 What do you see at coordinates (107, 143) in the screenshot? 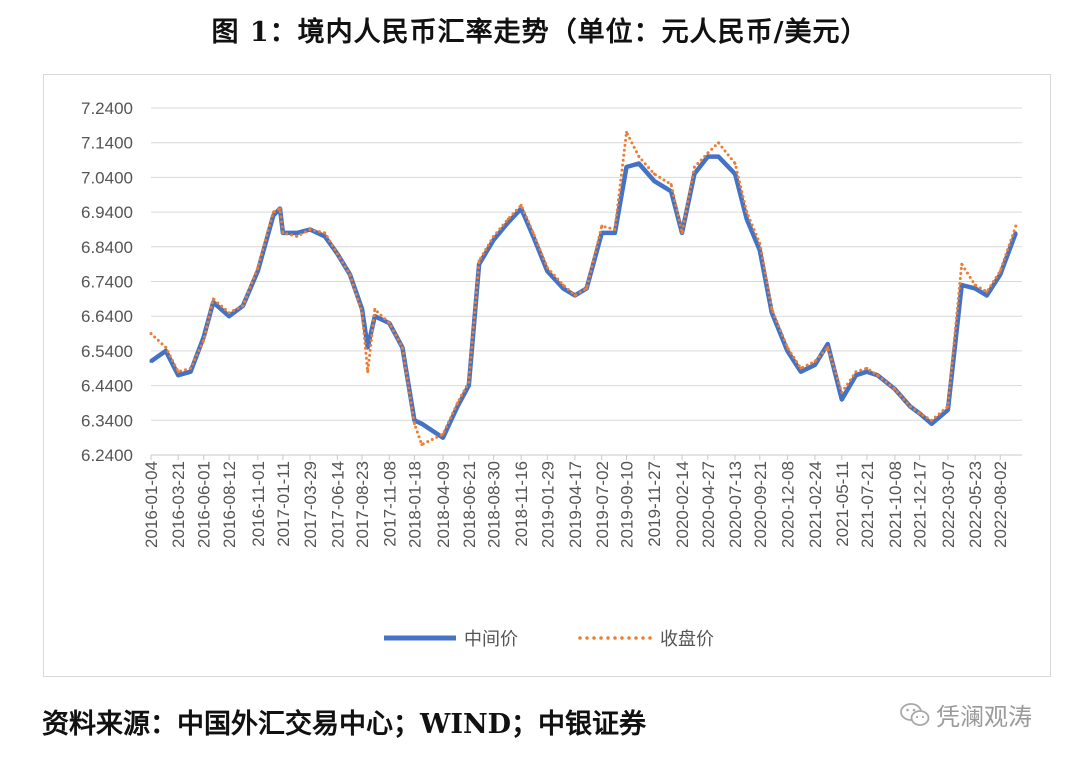
I see `y-tick-label: 7.1400` at bounding box center [107, 143].